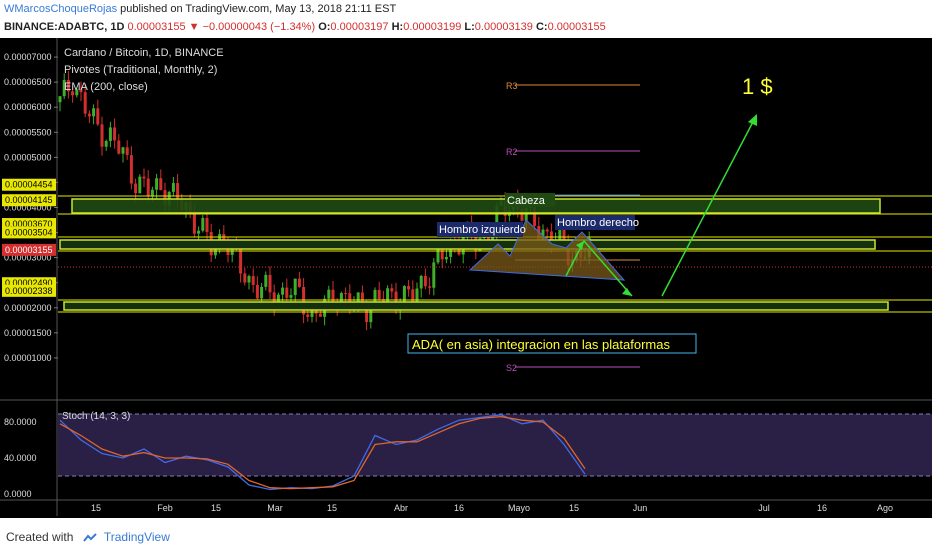  I want to click on y-tick-label: 0.00004000, so click(28, 208).